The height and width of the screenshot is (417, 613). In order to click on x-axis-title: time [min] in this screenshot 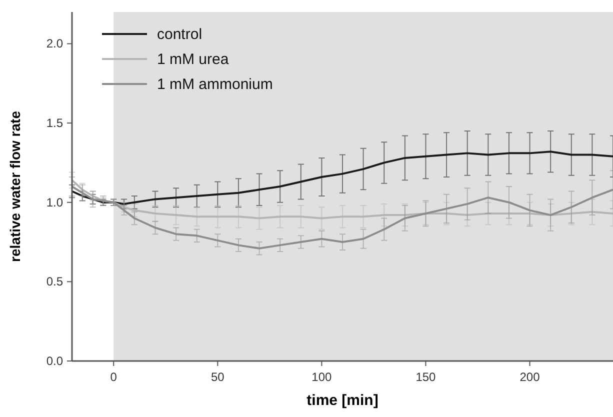, I will do `click(342, 400)`.